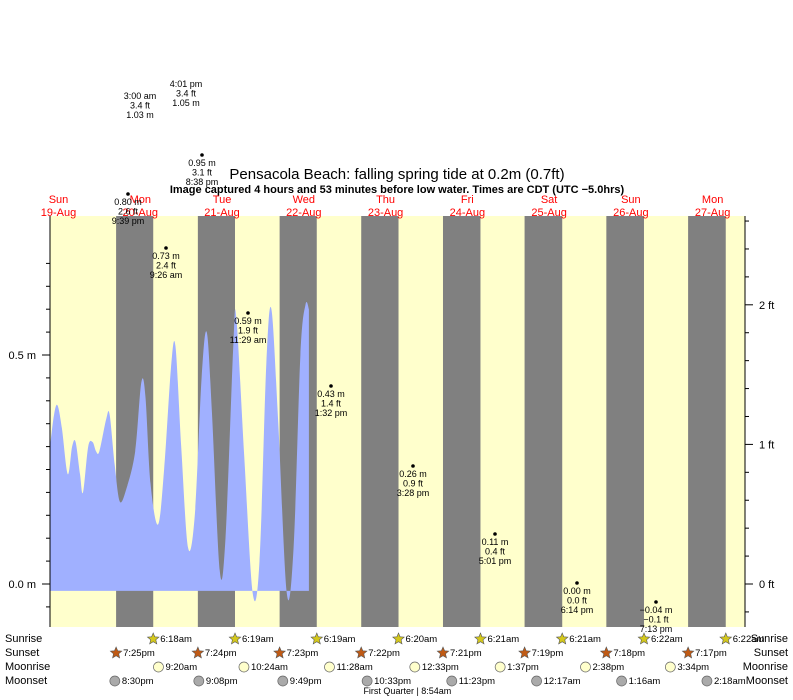  What do you see at coordinates (166, 266) in the screenshot?
I see `extreme-label: 2.4 ft` at bounding box center [166, 266].